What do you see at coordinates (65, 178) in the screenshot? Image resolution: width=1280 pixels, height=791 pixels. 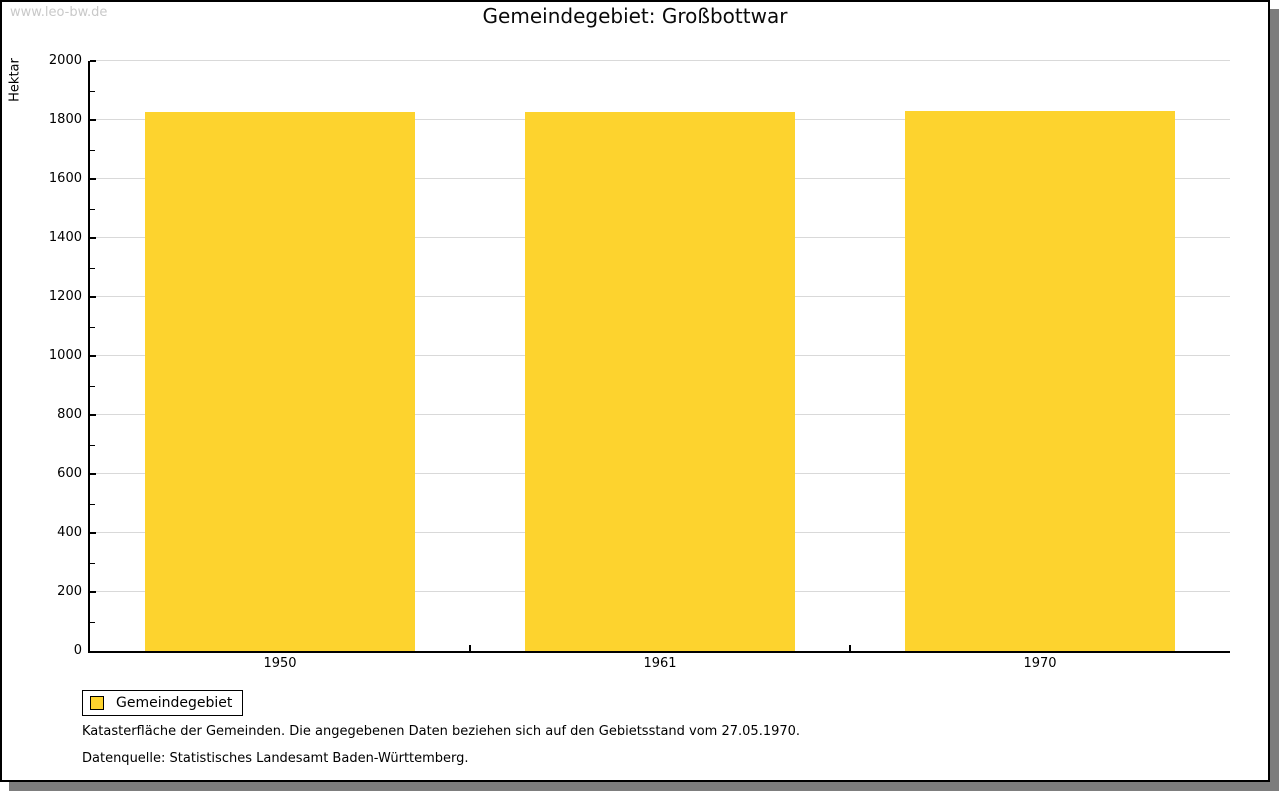 I see `y-axis-tick-label: 1600` at bounding box center [65, 178].